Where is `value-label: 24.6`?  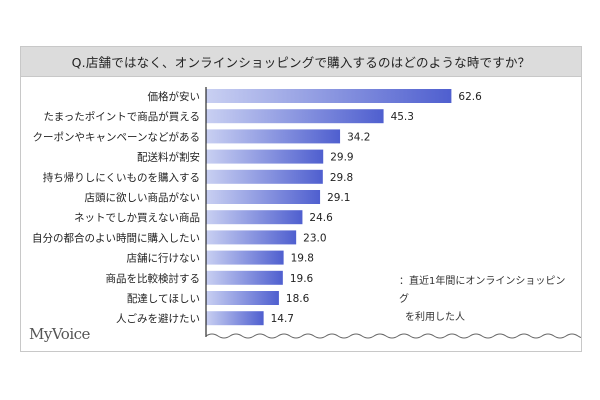 value-label: 24.6 is located at coordinates (321, 218).